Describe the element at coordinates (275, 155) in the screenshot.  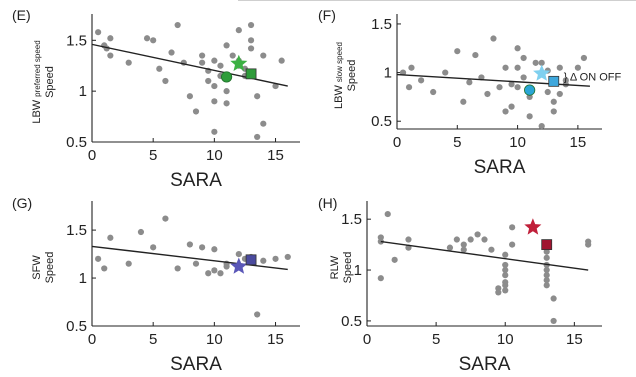
I see `x-tick-label: 15` at that location.